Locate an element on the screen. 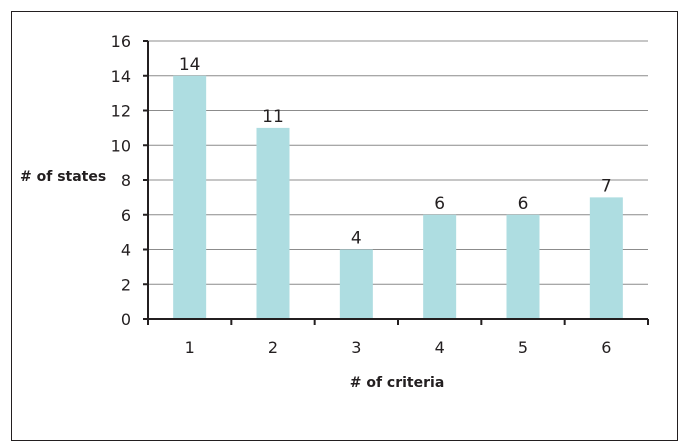 Image resolution: width=688 pixels, height=441 pixels. y-tick-label: 4 is located at coordinates (126, 250).